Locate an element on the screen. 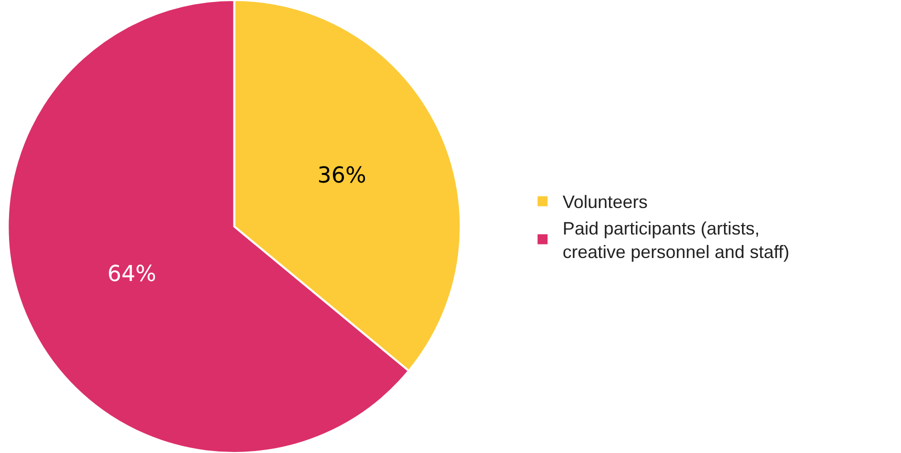 This screenshot has width=901, height=453. data-label: 36% is located at coordinates (341, 175).